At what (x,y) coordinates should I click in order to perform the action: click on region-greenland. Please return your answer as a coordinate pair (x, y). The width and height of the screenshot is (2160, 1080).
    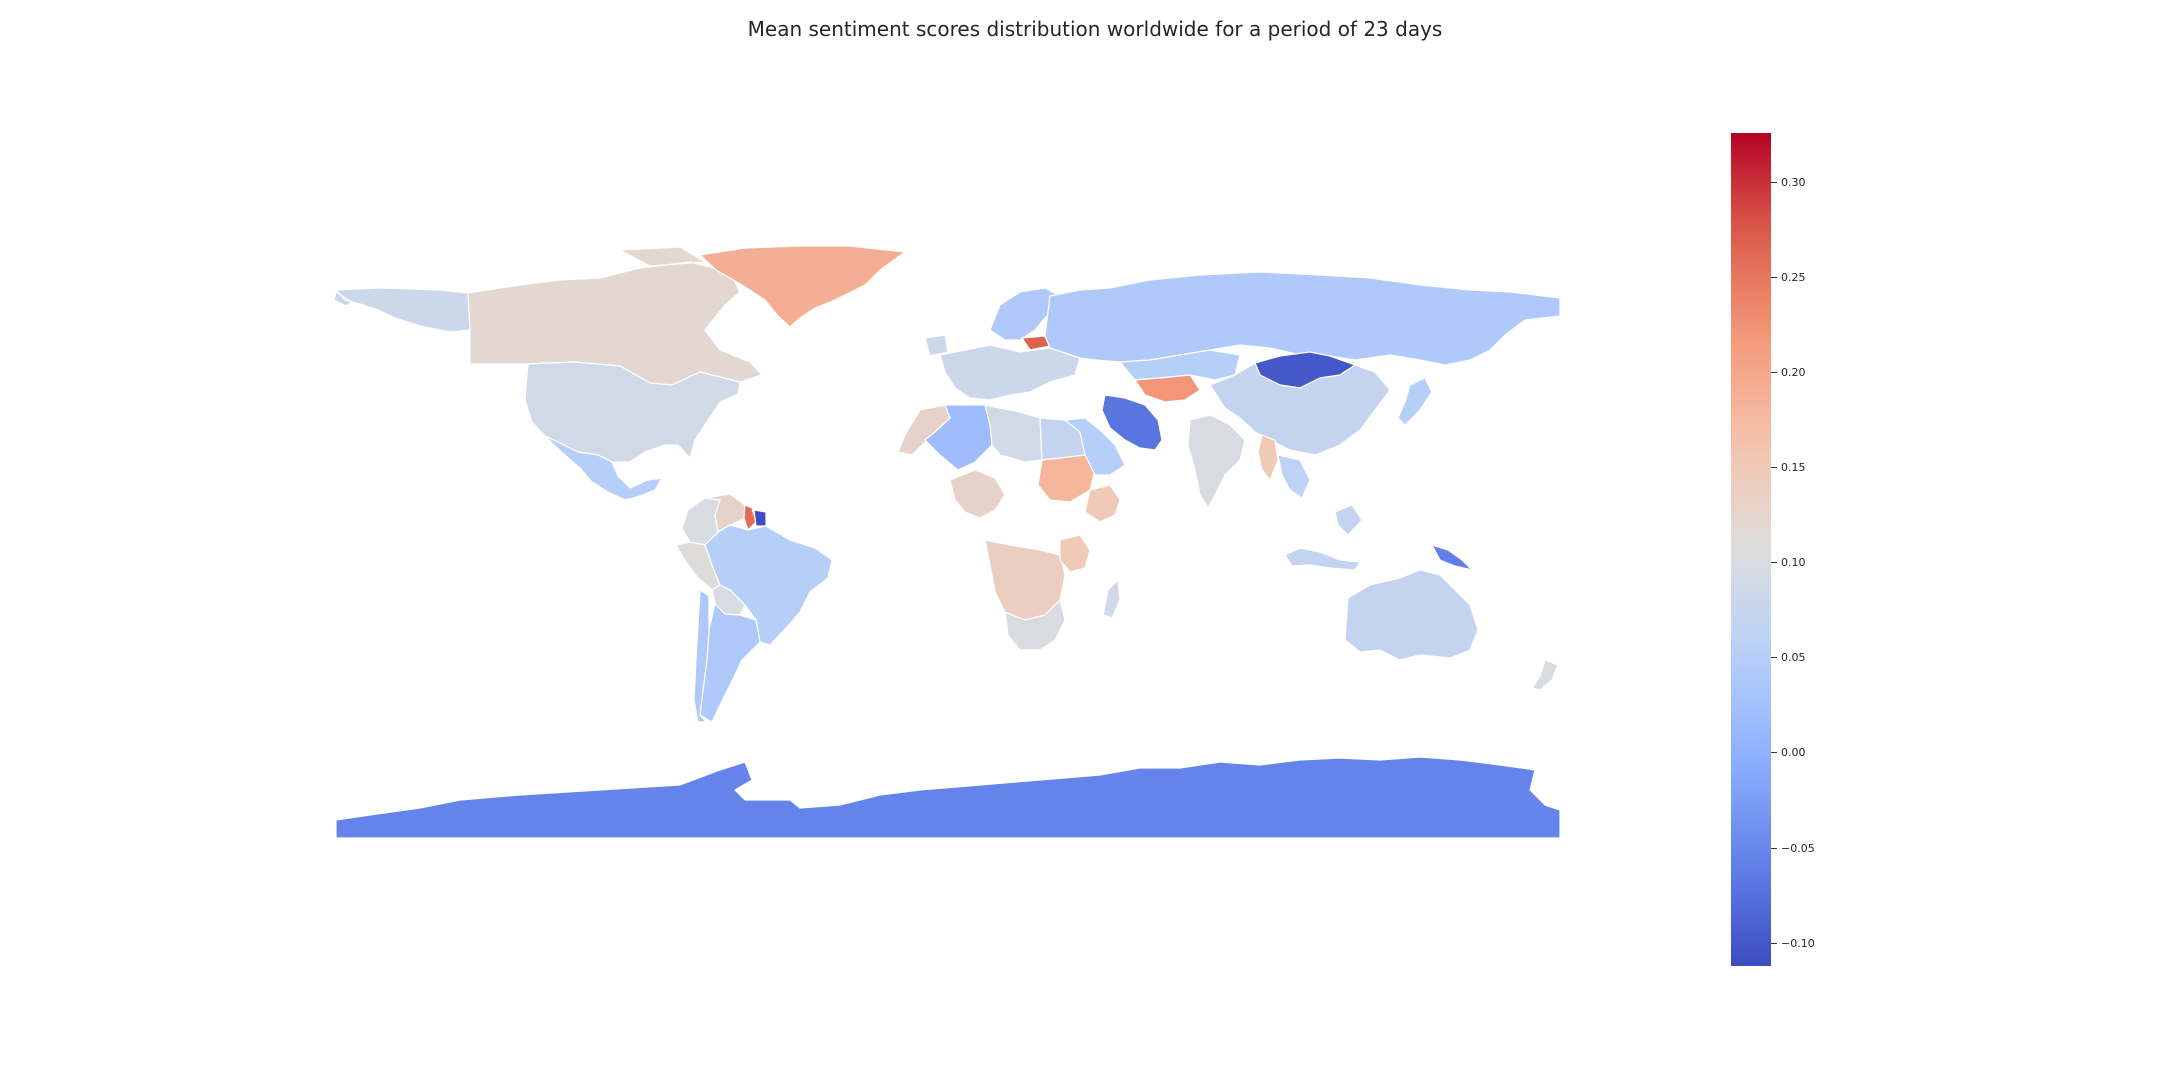
    Looking at the image, I should click on (802, 286).